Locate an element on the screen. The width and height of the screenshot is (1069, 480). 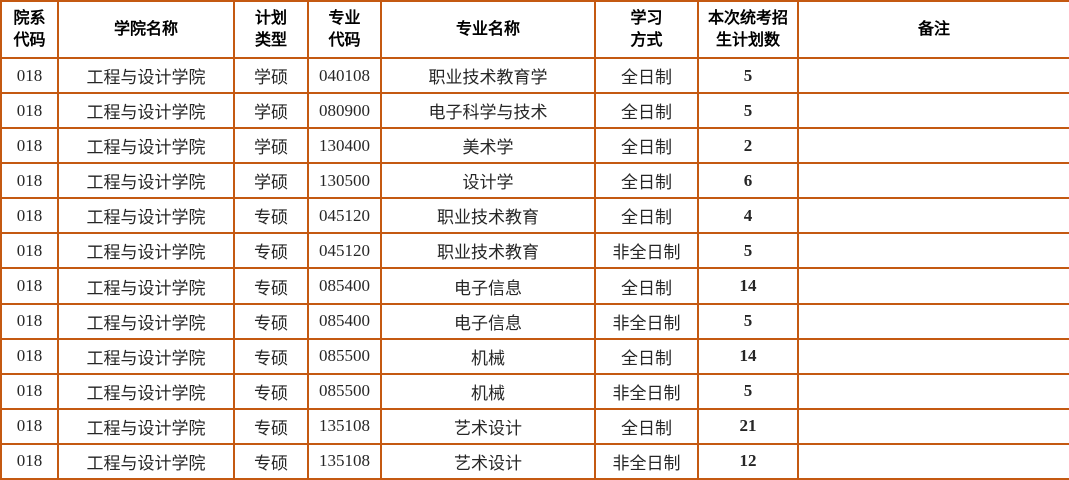
table-row: 018 工程与设计学院 专硕 045120 职业技术教育 全日制 4 is located at coordinates (534, 216).